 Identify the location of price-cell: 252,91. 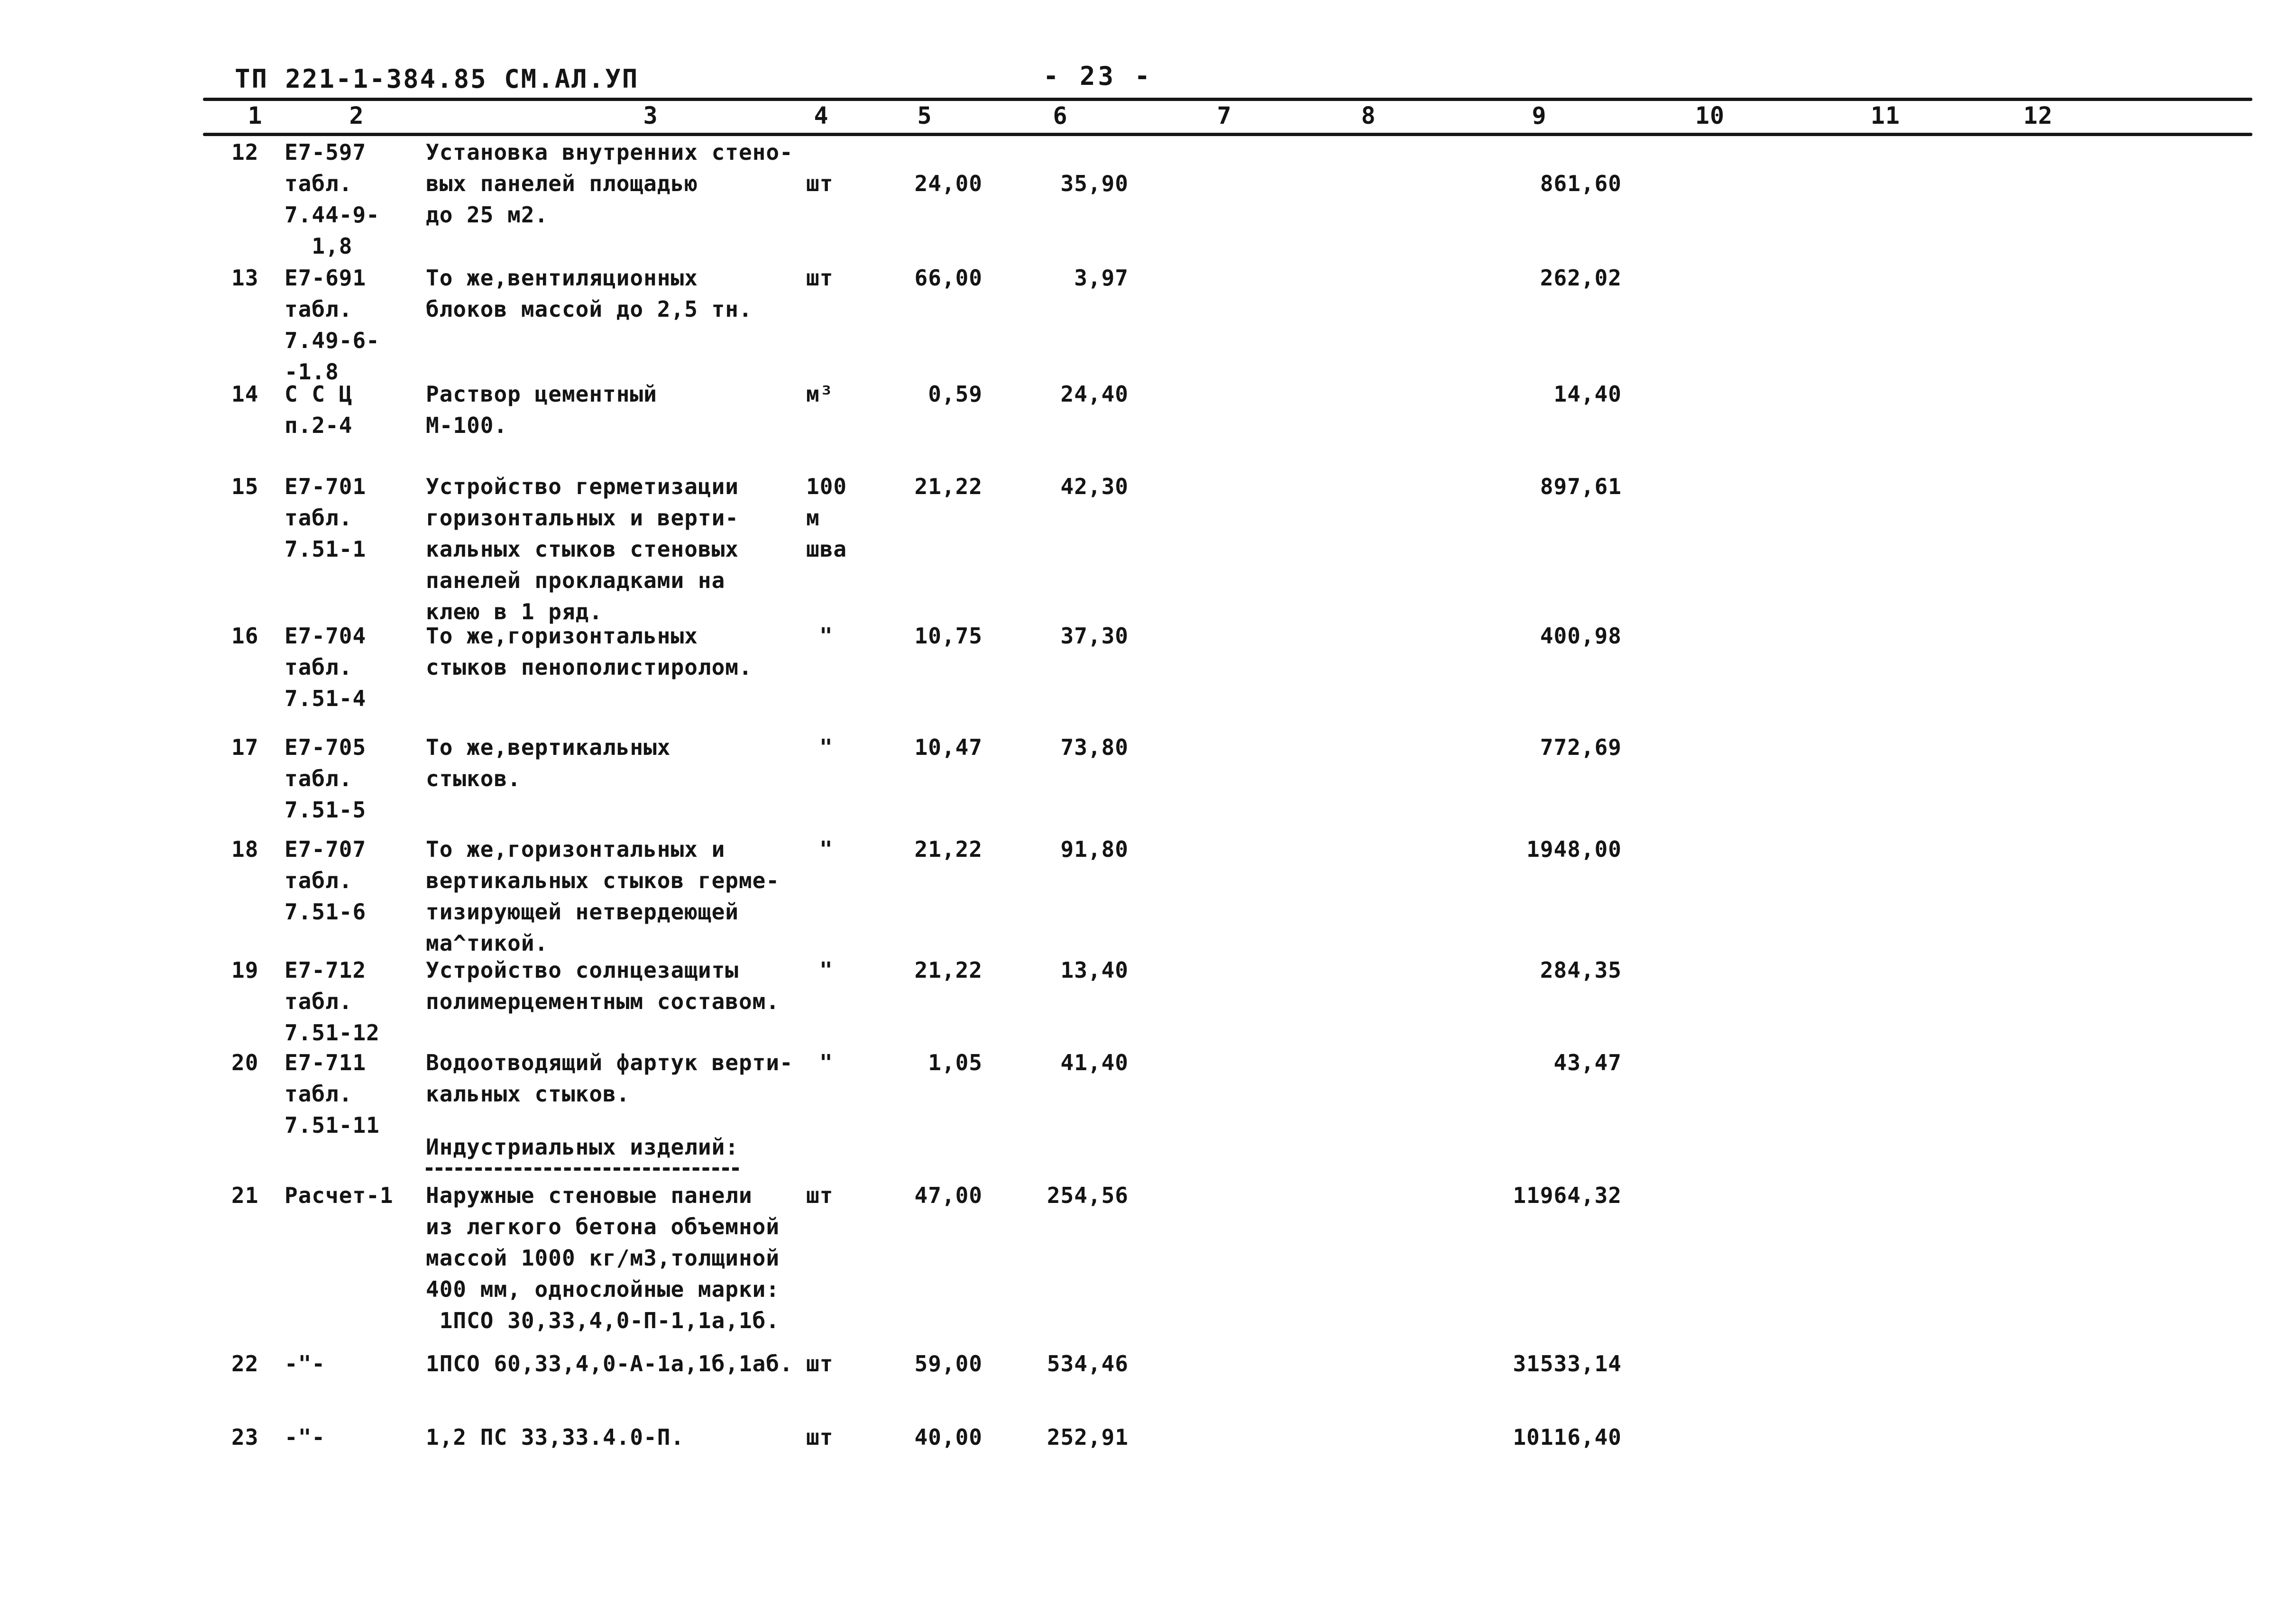
(1088, 1437).